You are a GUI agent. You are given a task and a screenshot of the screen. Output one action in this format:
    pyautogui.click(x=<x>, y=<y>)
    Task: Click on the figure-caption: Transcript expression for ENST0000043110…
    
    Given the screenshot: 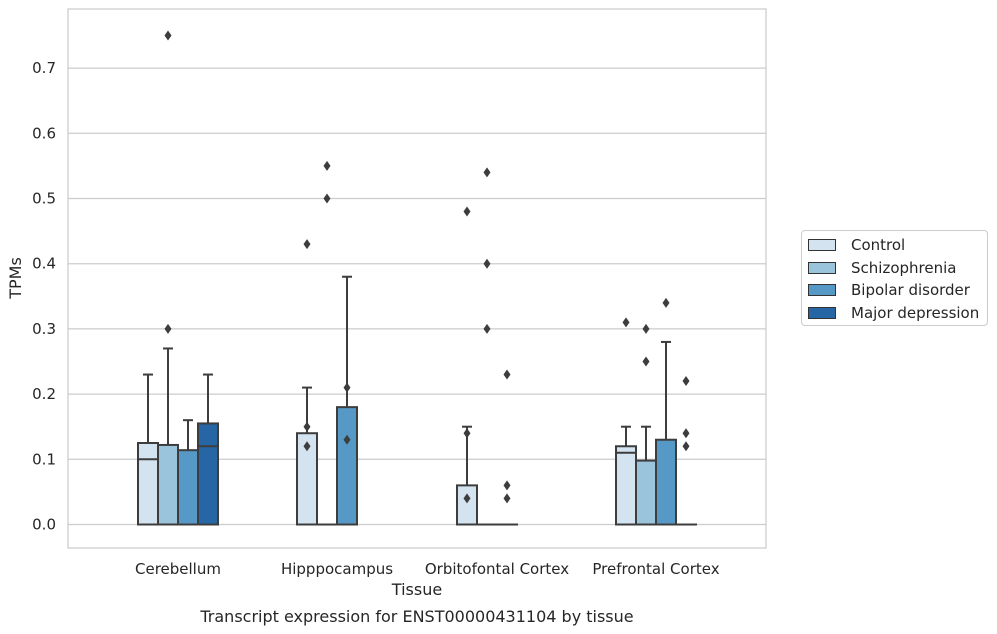 What is the action you would take?
    pyautogui.click(x=417, y=616)
    